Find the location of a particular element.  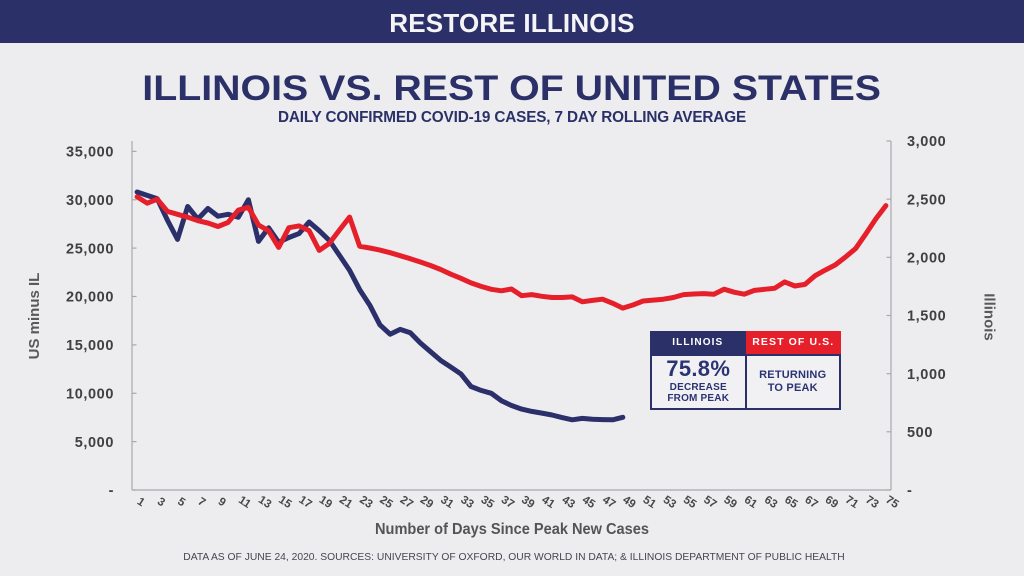

svg-text: 51 is located at coordinates (650, 502).